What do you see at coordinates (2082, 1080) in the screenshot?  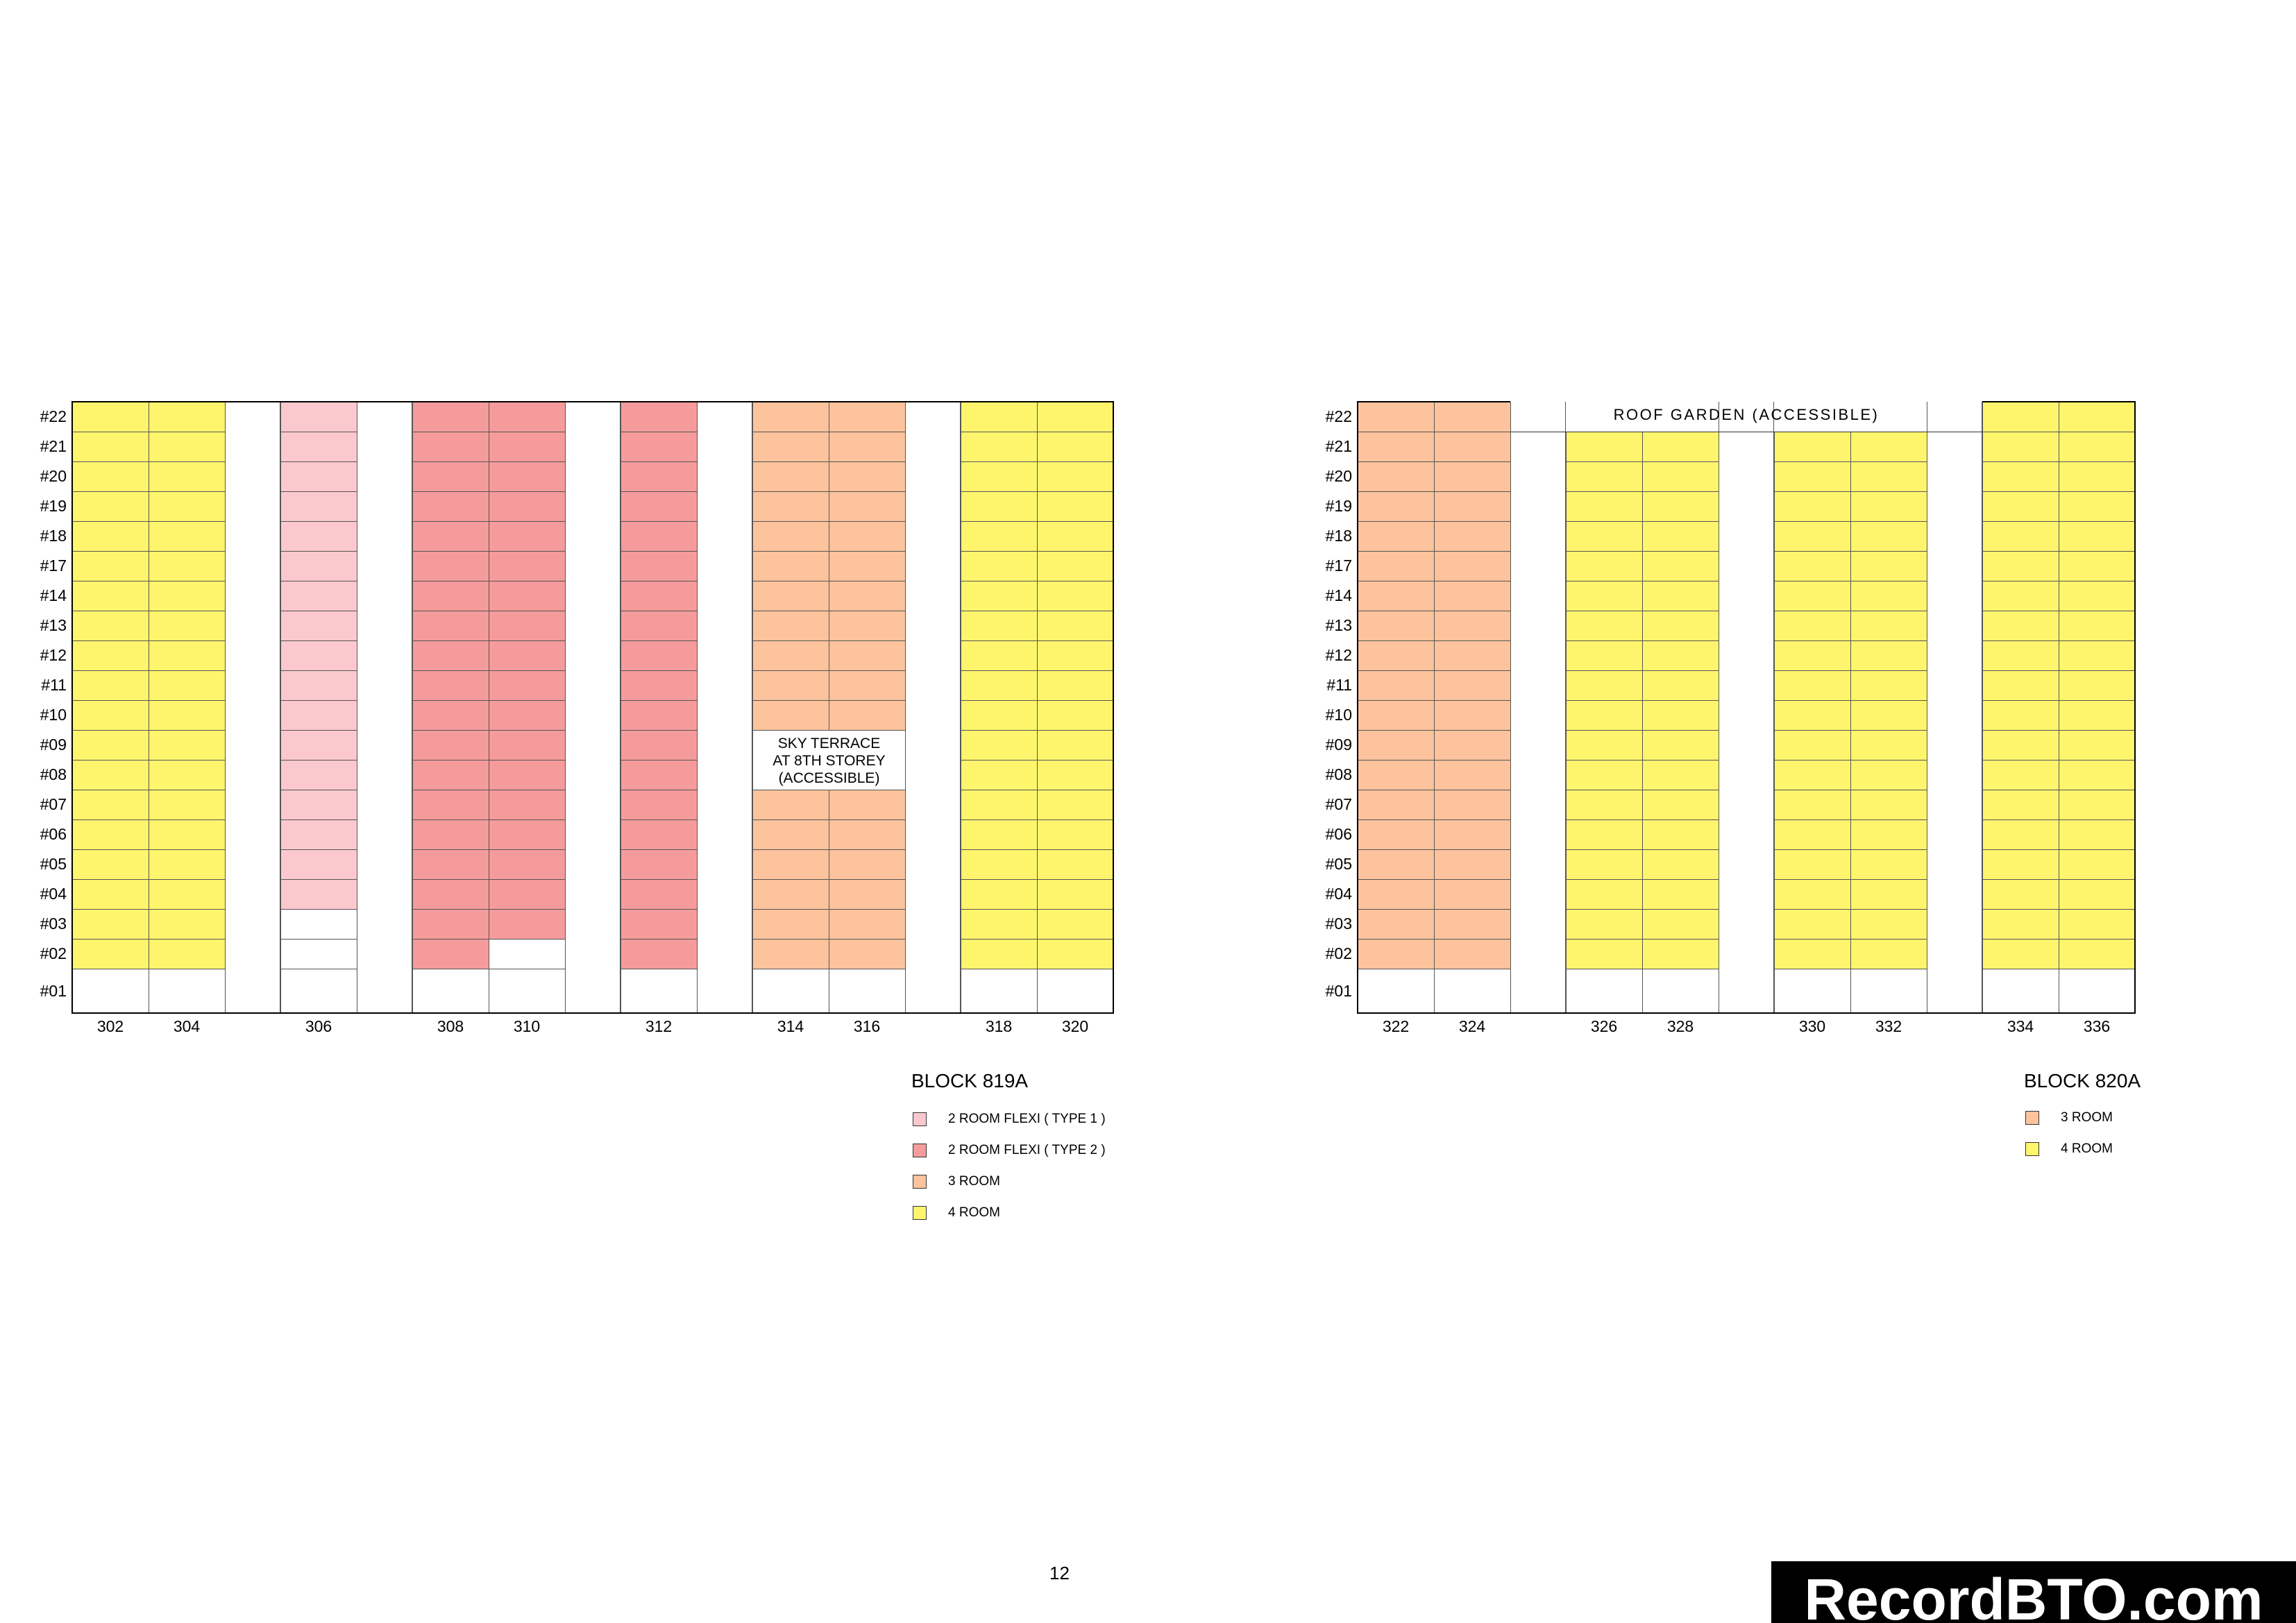 I see `block-title: BLOCK 820A` at bounding box center [2082, 1080].